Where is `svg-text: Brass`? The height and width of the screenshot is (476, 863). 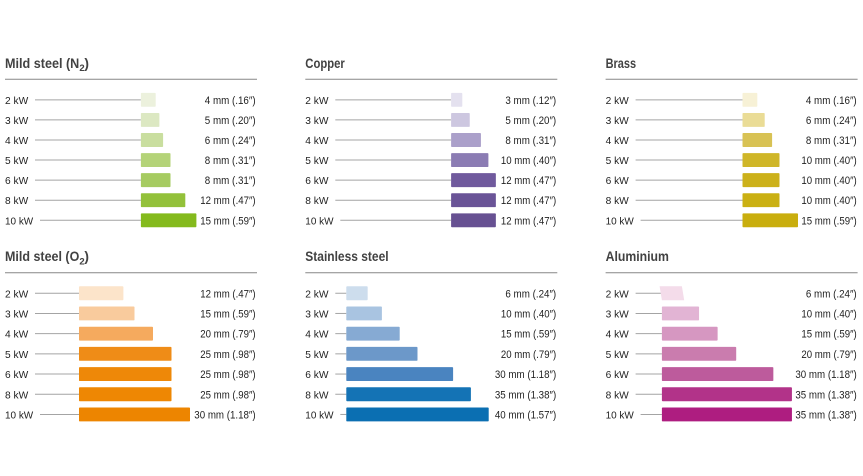 svg-text: Brass is located at coordinates (621, 63).